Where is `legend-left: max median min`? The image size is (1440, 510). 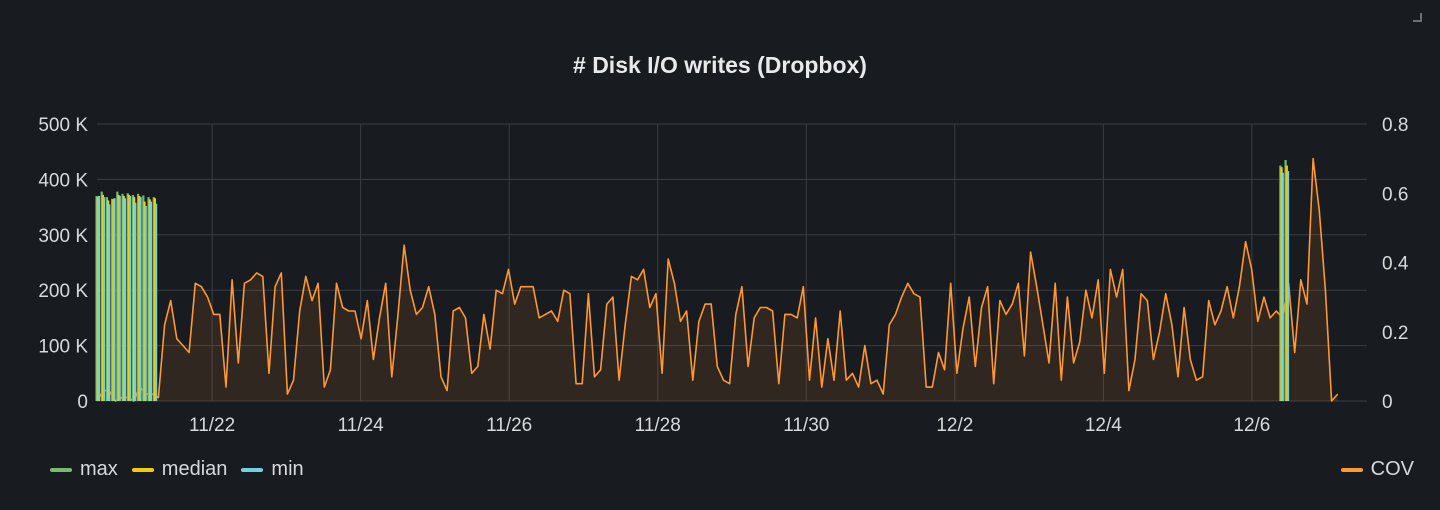
legend-left: max median min is located at coordinates (177, 469).